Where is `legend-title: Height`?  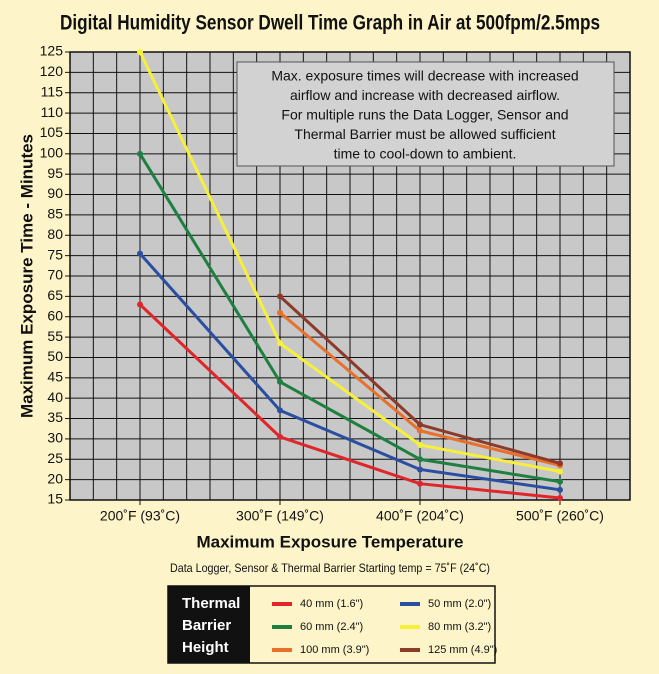 legend-title: Height is located at coordinates (205, 647).